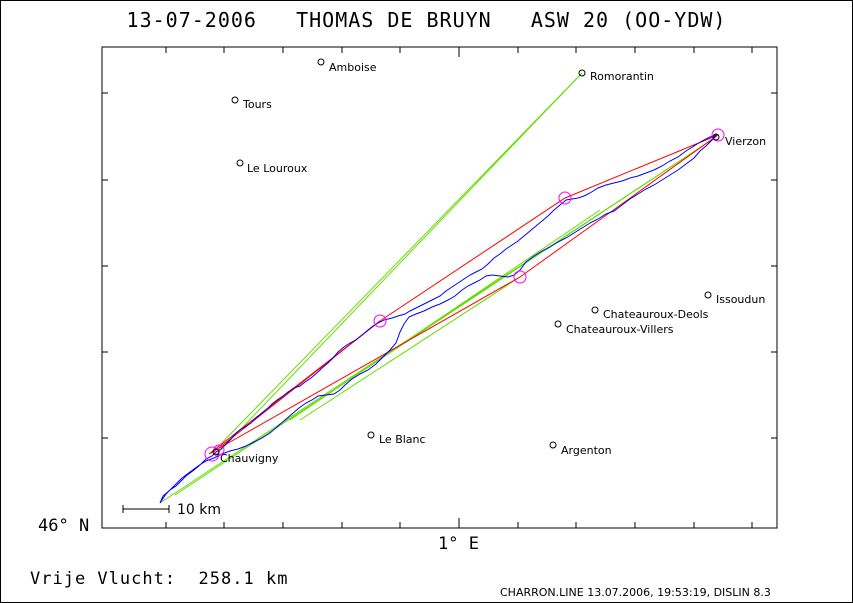 This screenshot has height=603, width=853. Describe the element at coordinates (249, 458) in the screenshot. I see `place-label-chauvigny: Chauvigny` at that location.